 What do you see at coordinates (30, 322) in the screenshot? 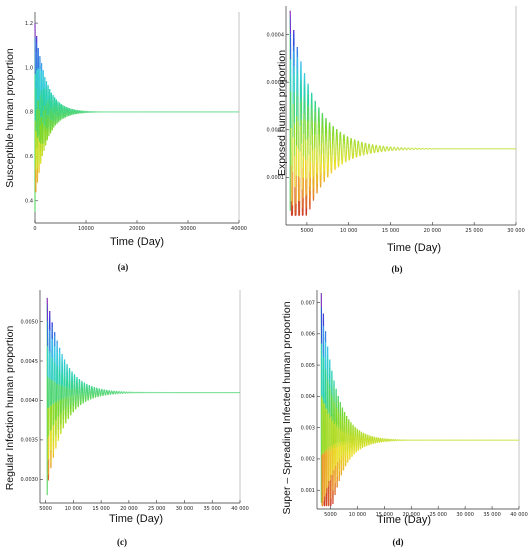
I see `y-tick-label-c: 0.0050` at bounding box center [30, 322].